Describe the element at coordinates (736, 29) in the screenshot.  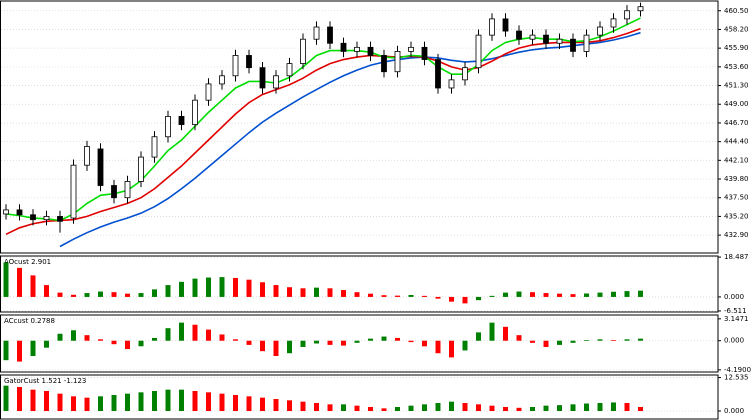
I see `y-tick-label: 458.20` at that location.